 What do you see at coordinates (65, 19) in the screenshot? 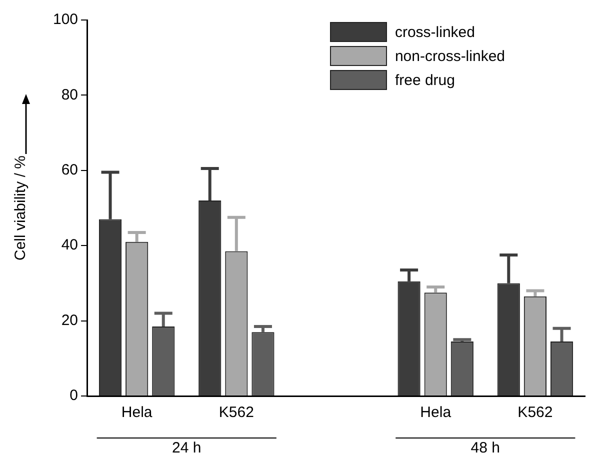
I see `y-tick-label: 100` at bounding box center [65, 19].